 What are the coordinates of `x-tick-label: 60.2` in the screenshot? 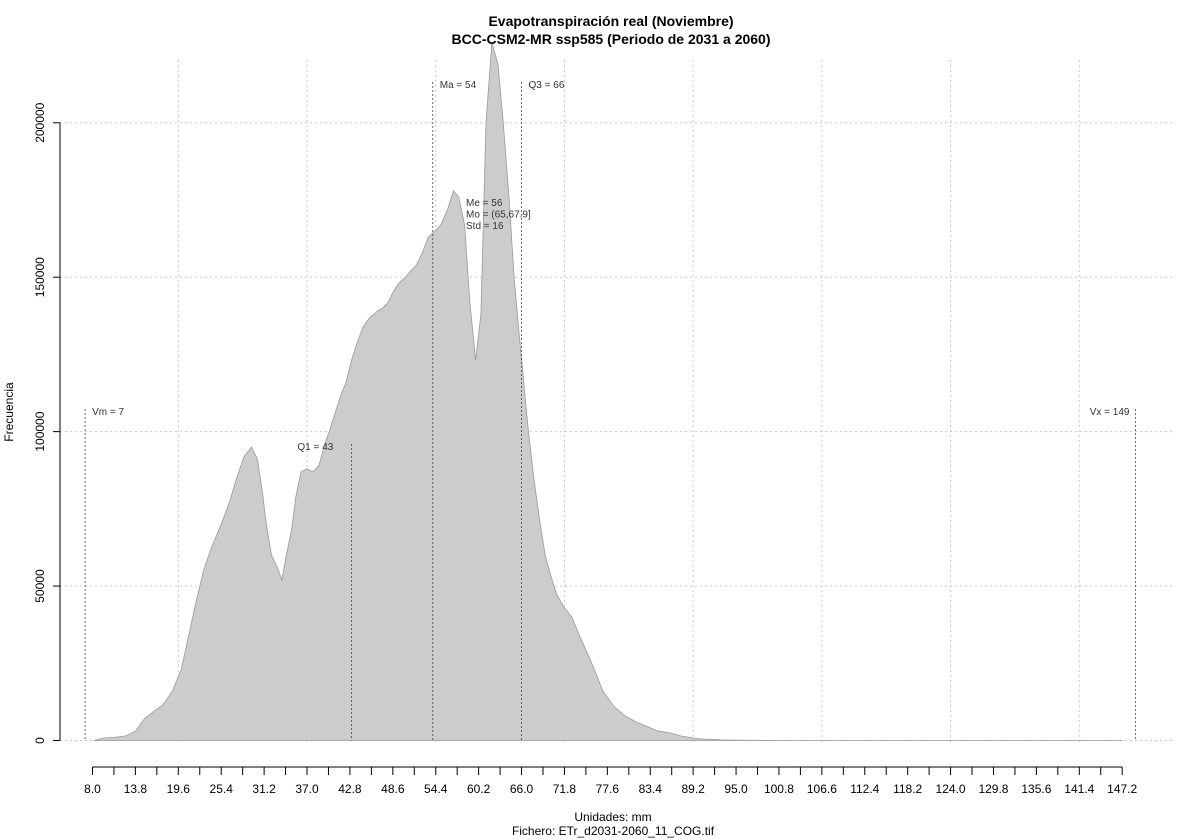 It's located at (479, 789).